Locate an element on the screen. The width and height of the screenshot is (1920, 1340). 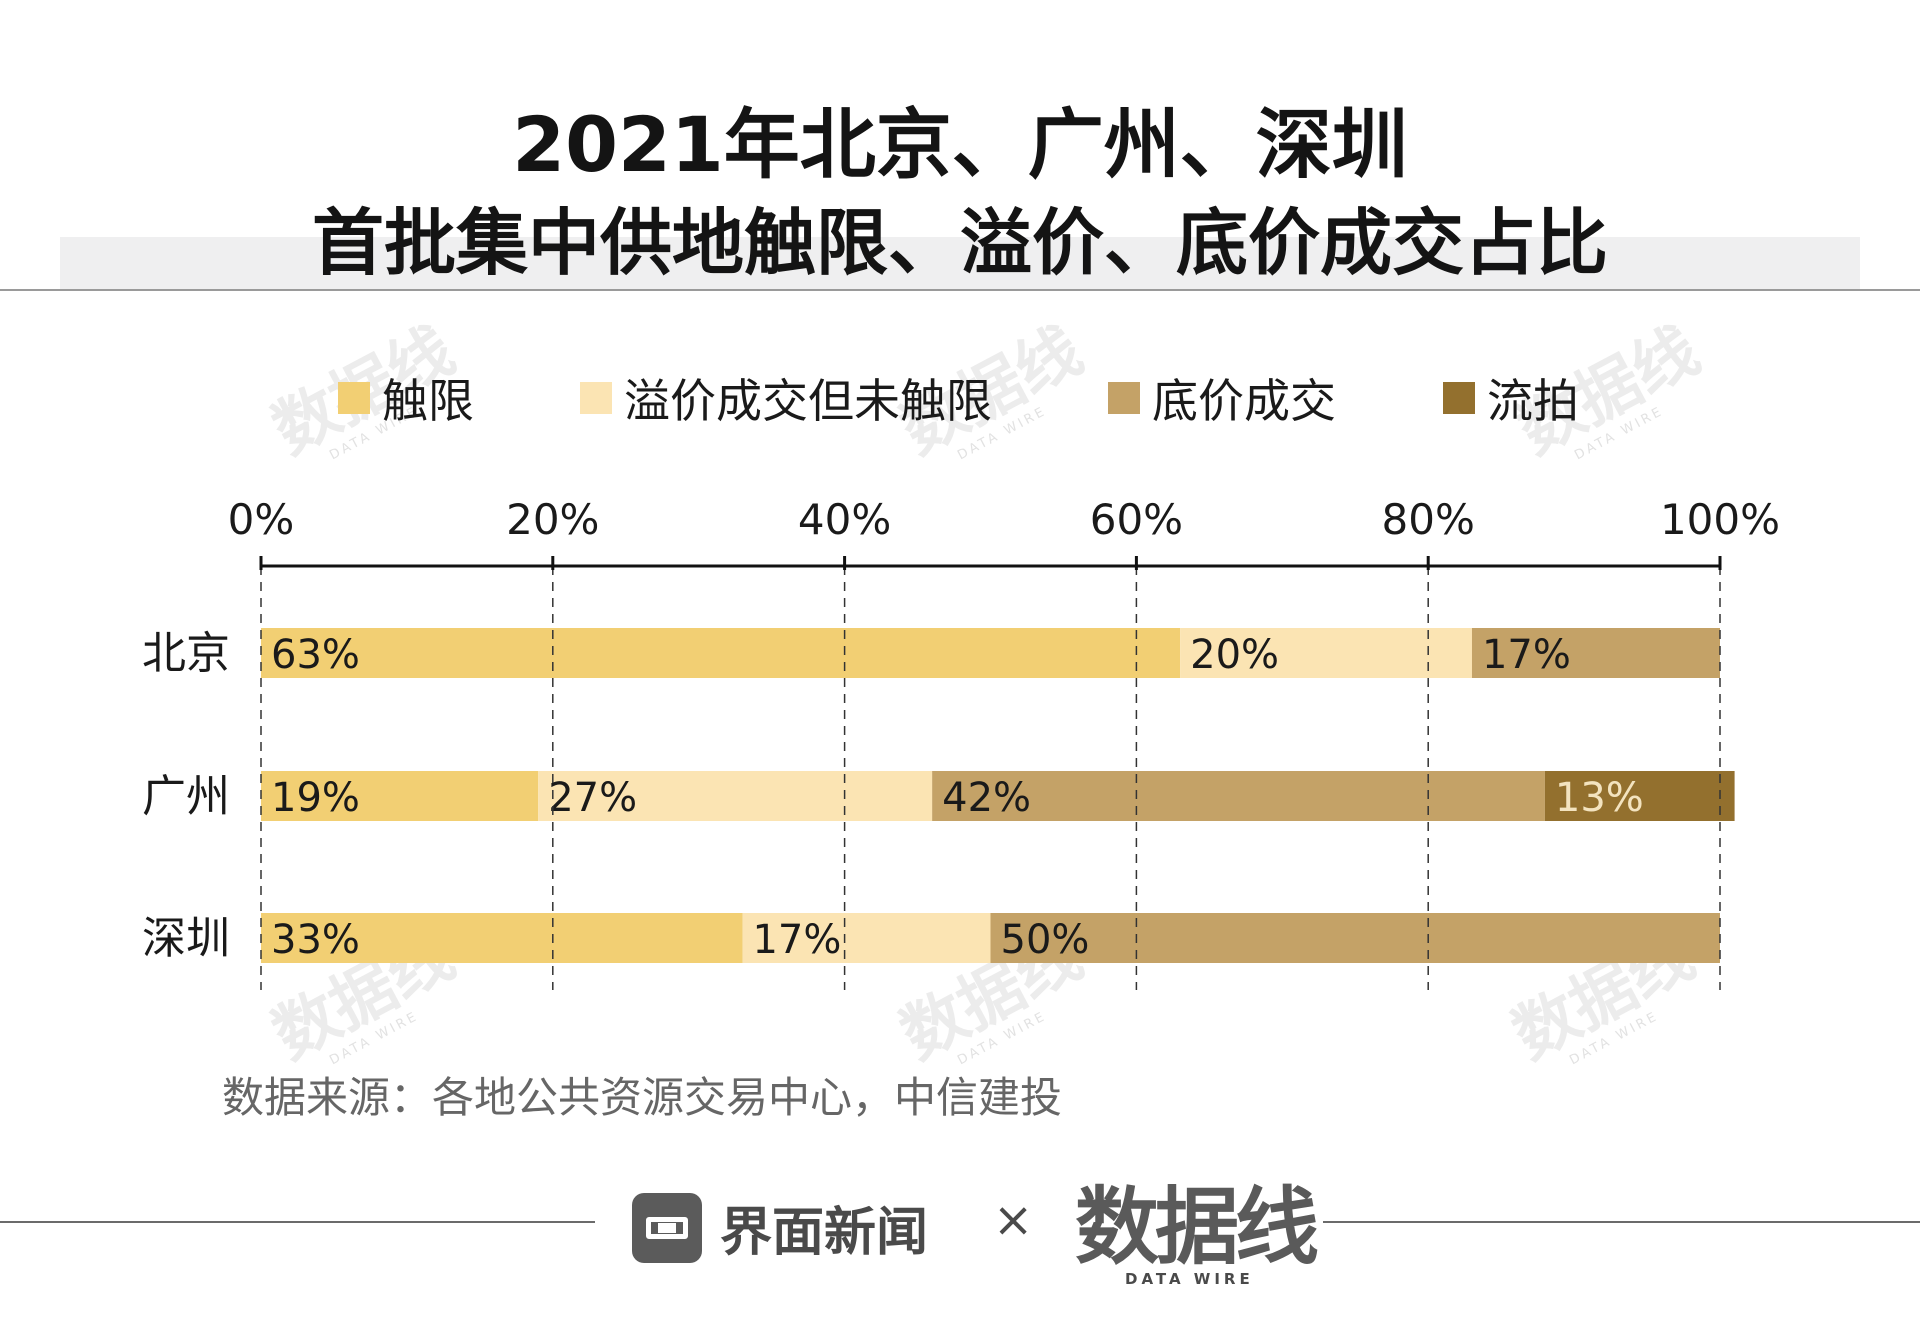
data-label: 50% is located at coordinates (1045, 940).